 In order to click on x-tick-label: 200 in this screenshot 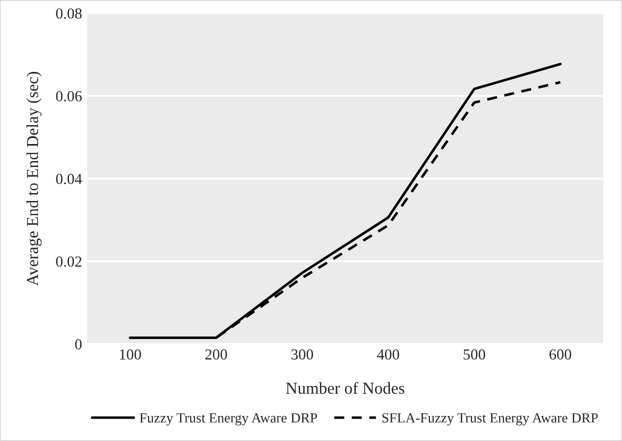, I will do `click(216, 354)`.